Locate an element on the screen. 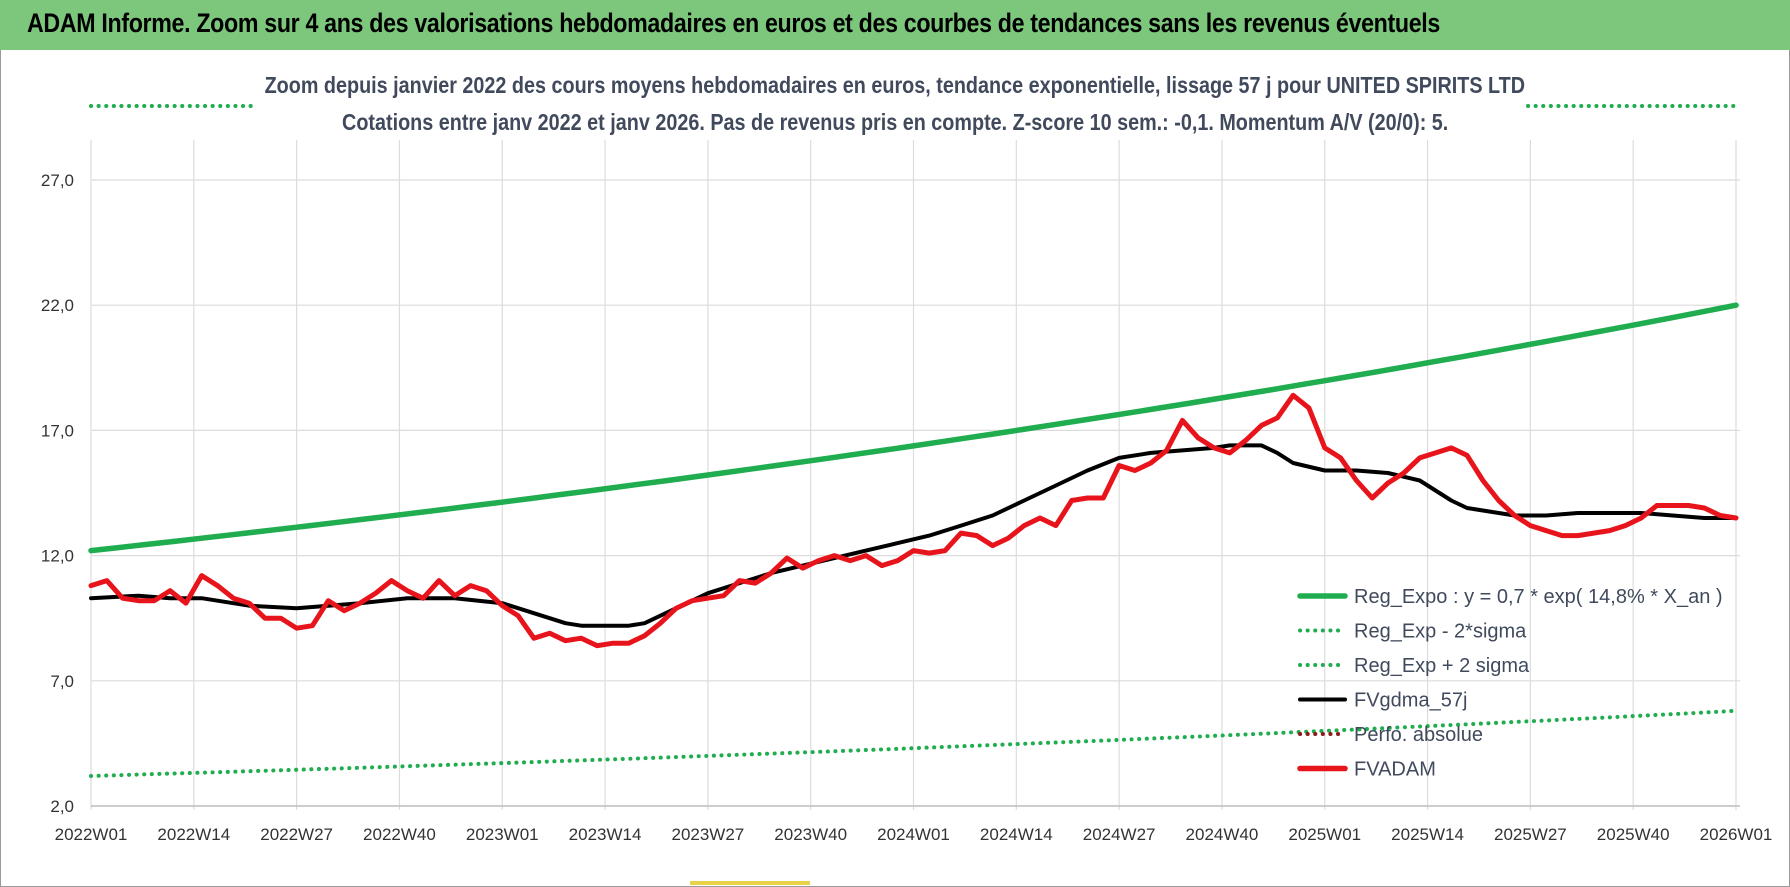  x-tick-label: 2024W01 is located at coordinates (913, 834).